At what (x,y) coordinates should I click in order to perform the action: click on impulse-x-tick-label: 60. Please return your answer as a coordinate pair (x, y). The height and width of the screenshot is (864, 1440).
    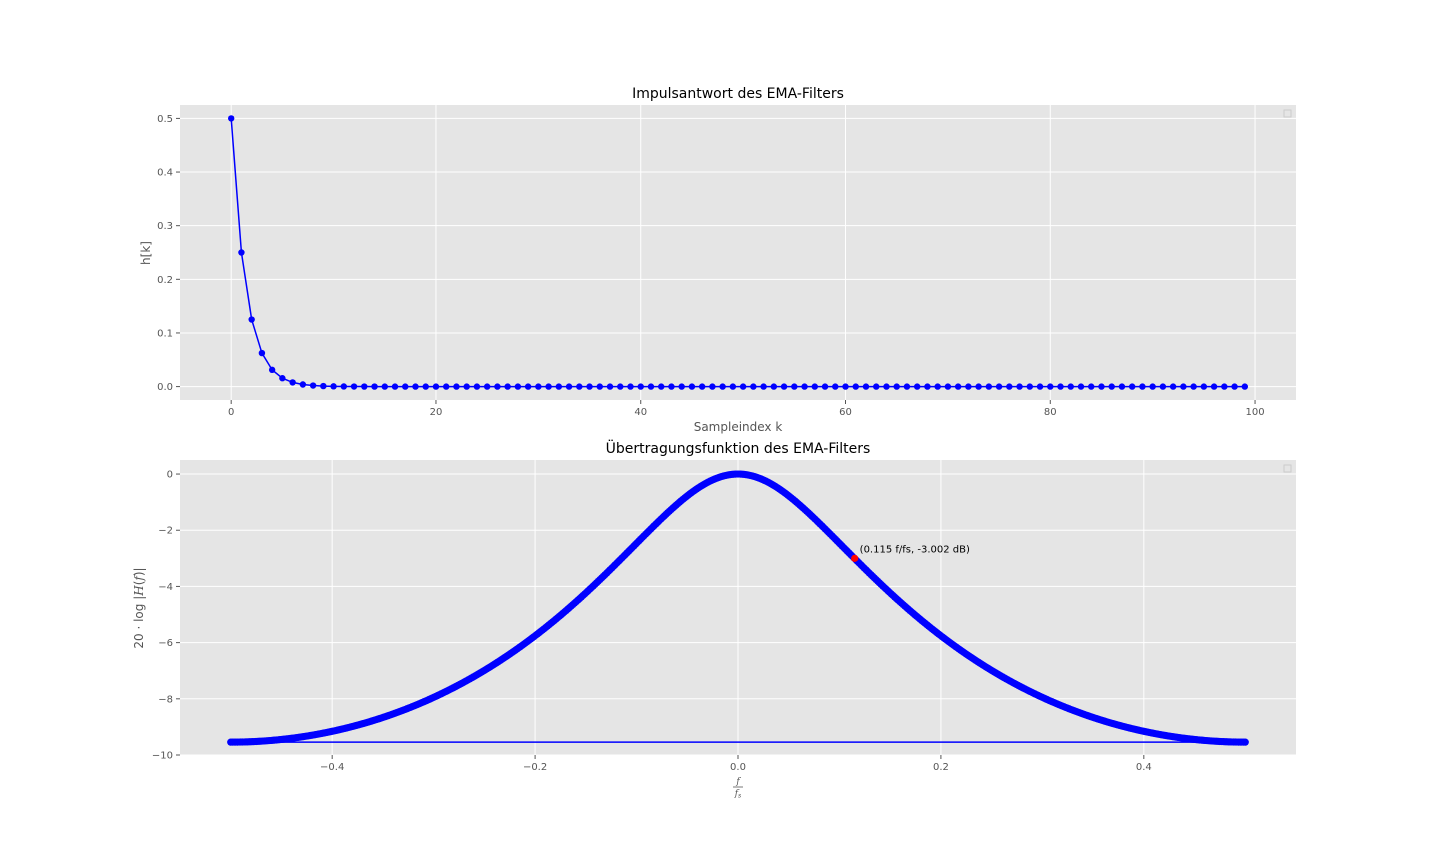
    Looking at the image, I should click on (845, 412).